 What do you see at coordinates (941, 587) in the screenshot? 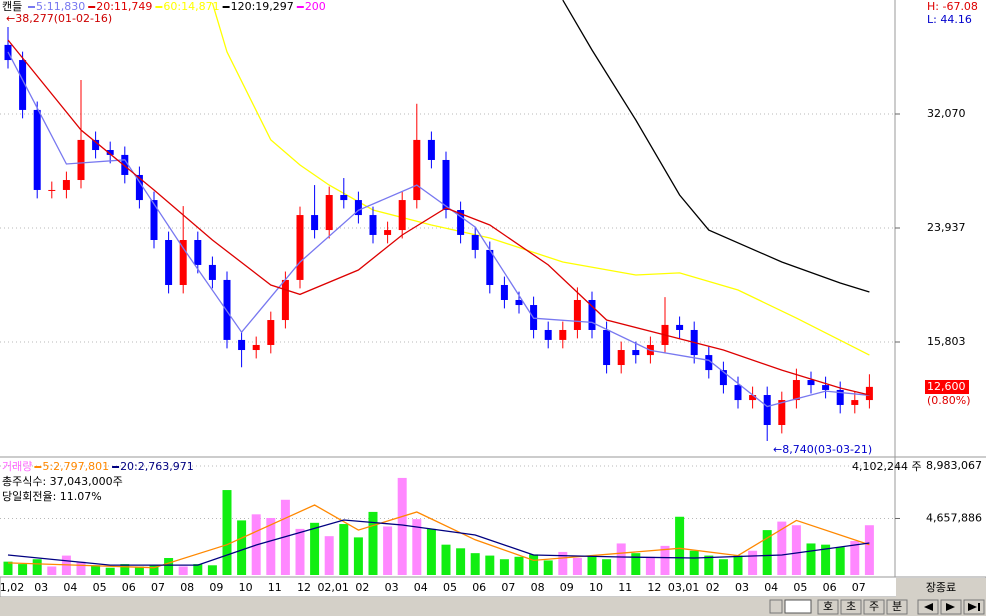
I see `status-box` at bounding box center [941, 587].